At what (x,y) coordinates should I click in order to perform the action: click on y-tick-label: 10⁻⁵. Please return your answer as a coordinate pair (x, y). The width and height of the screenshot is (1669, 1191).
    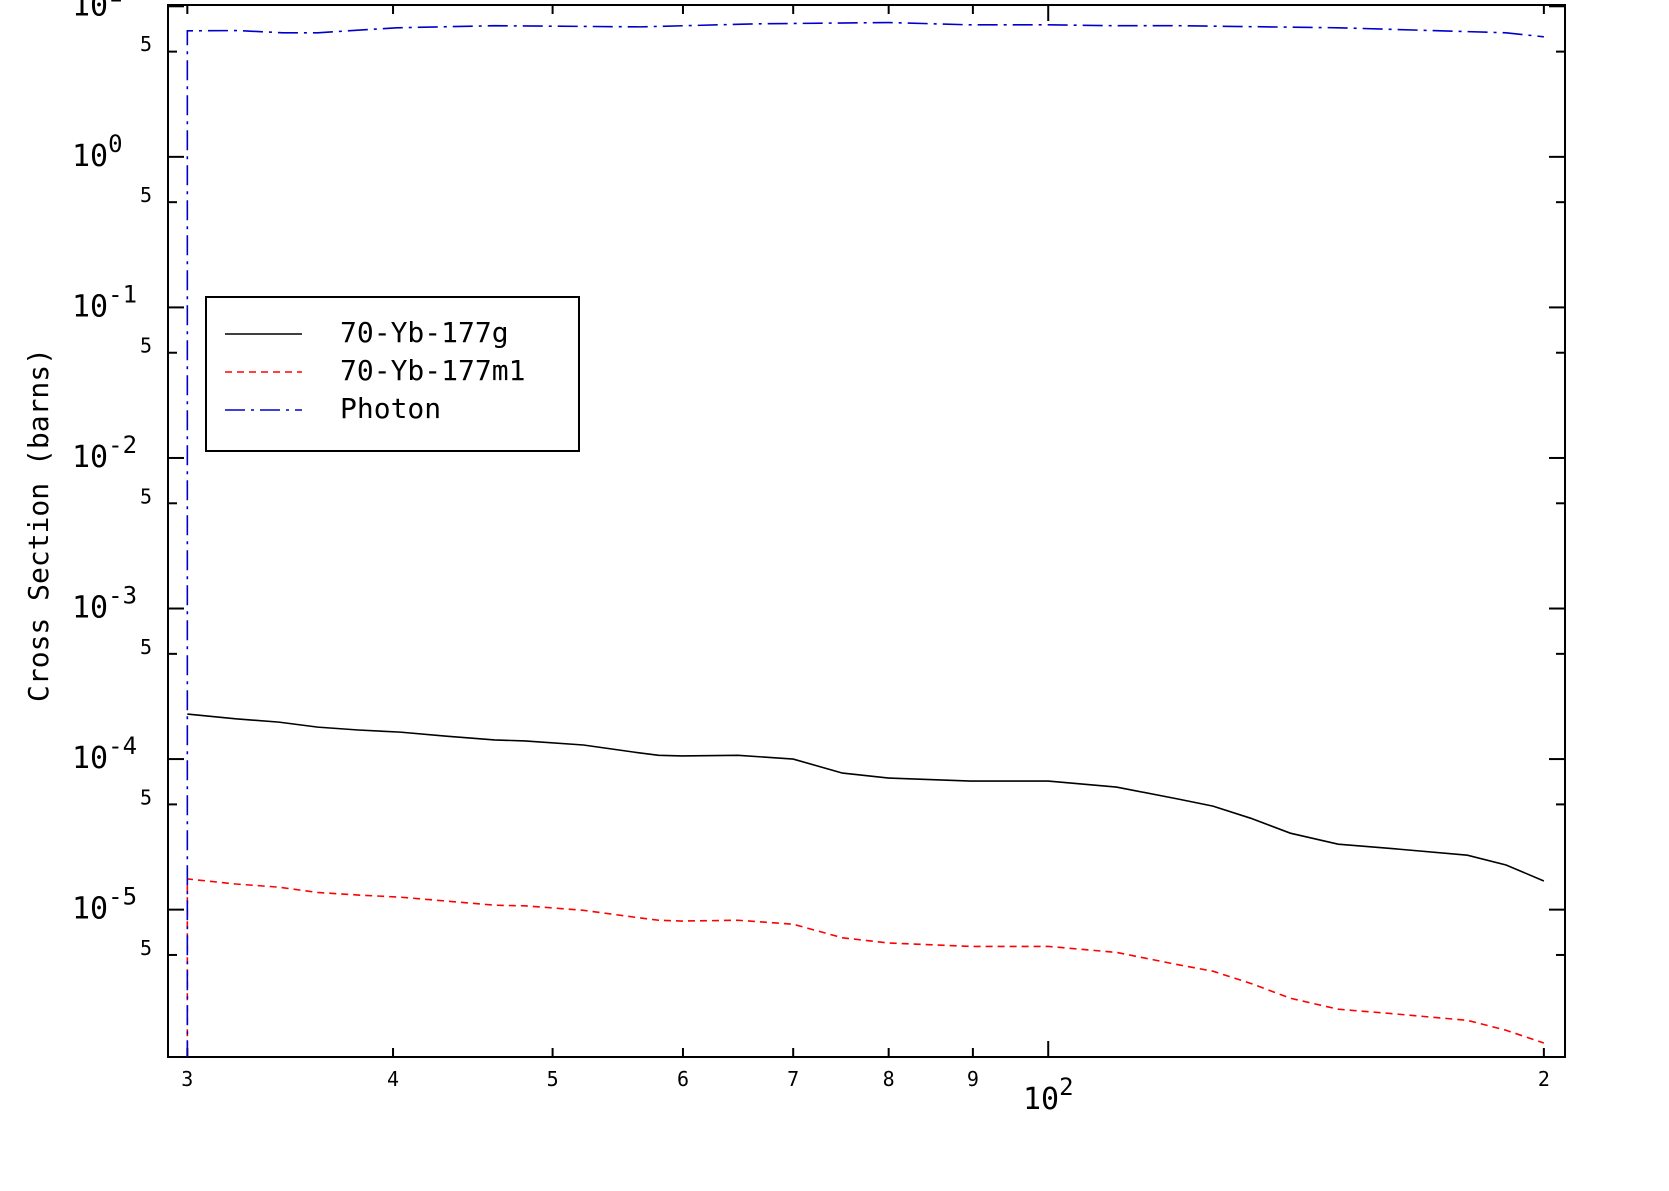
    Looking at the image, I should click on (104, 905).